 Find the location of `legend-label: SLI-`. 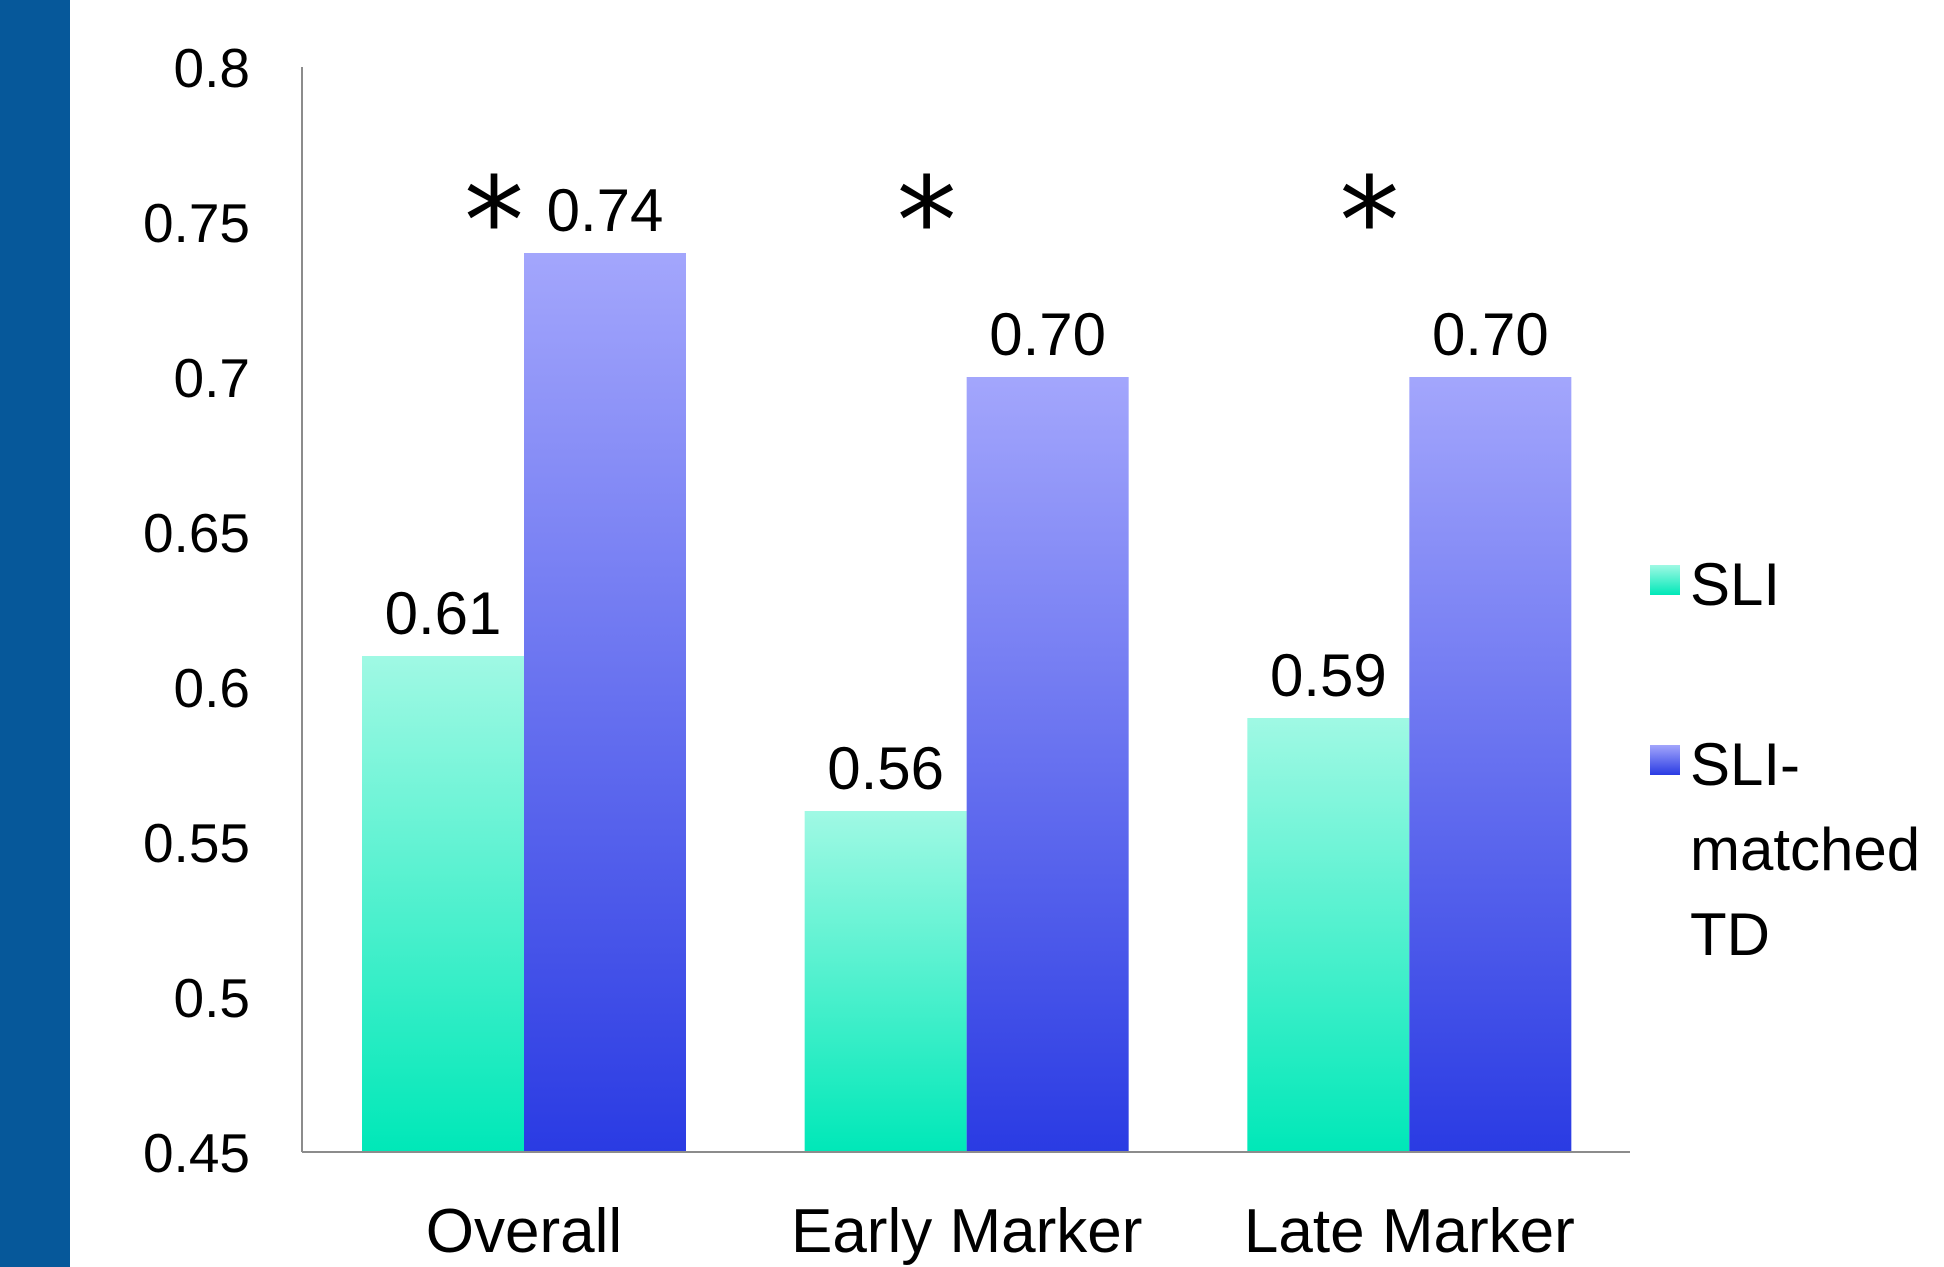

legend-label: SLI- is located at coordinates (1745, 764).